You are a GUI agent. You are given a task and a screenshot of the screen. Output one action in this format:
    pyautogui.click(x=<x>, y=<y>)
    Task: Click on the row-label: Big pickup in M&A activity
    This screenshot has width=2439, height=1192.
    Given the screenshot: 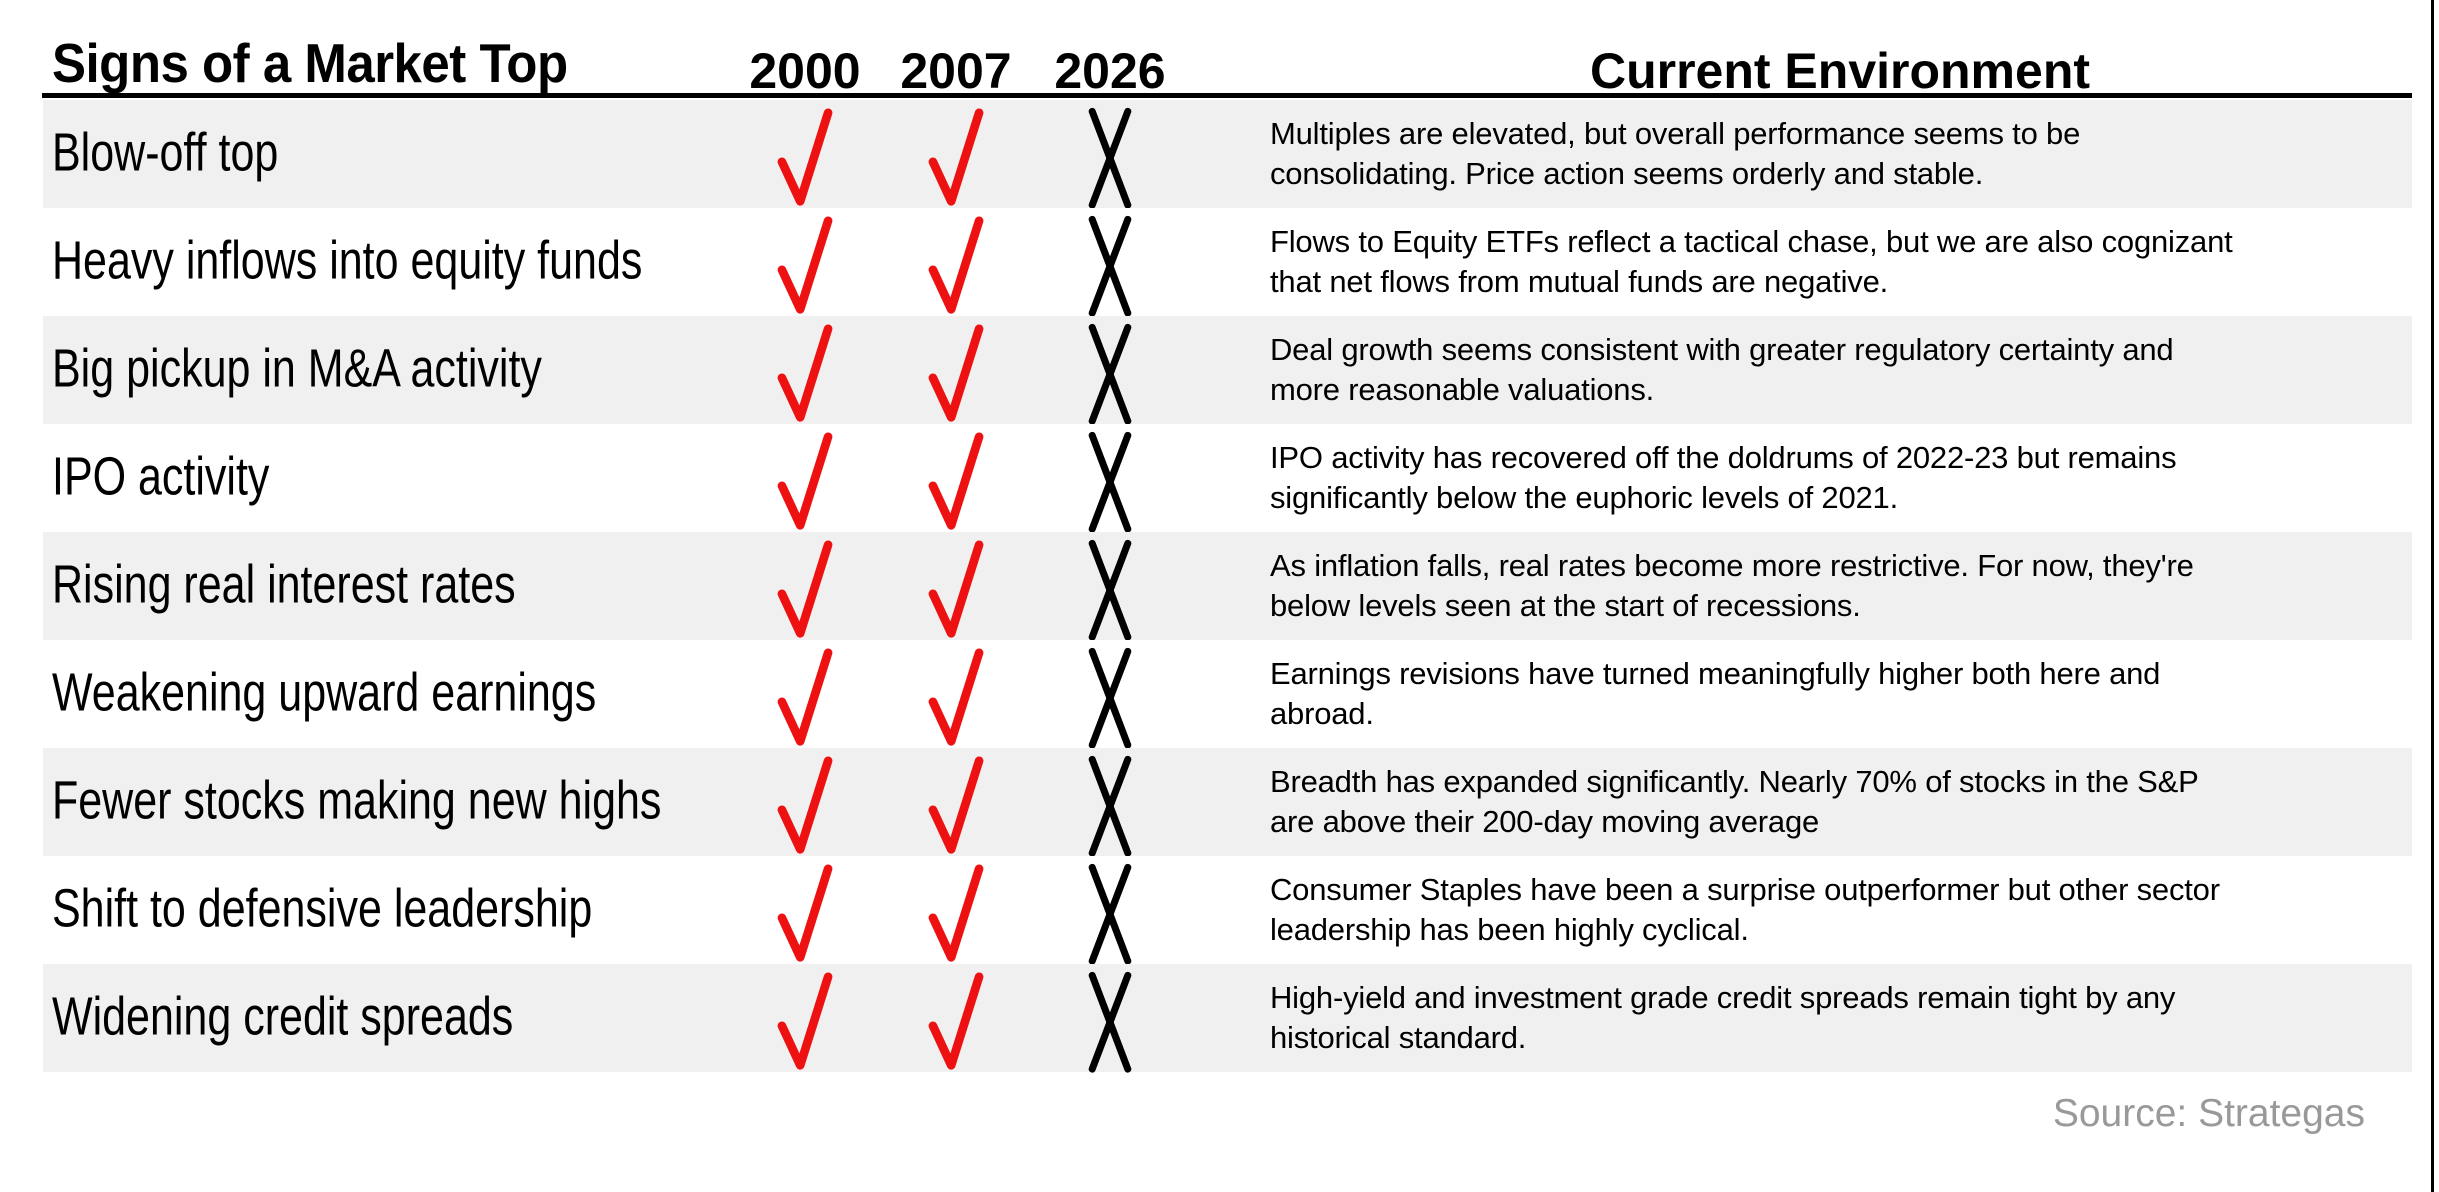 What is the action you would take?
    pyautogui.click(x=297, y=369)
    